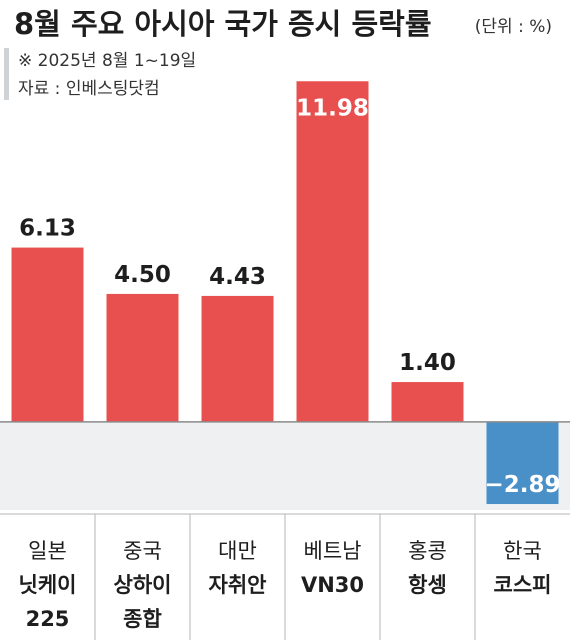  I want to click on unit-note: (단위 : %), so click(513, 27).